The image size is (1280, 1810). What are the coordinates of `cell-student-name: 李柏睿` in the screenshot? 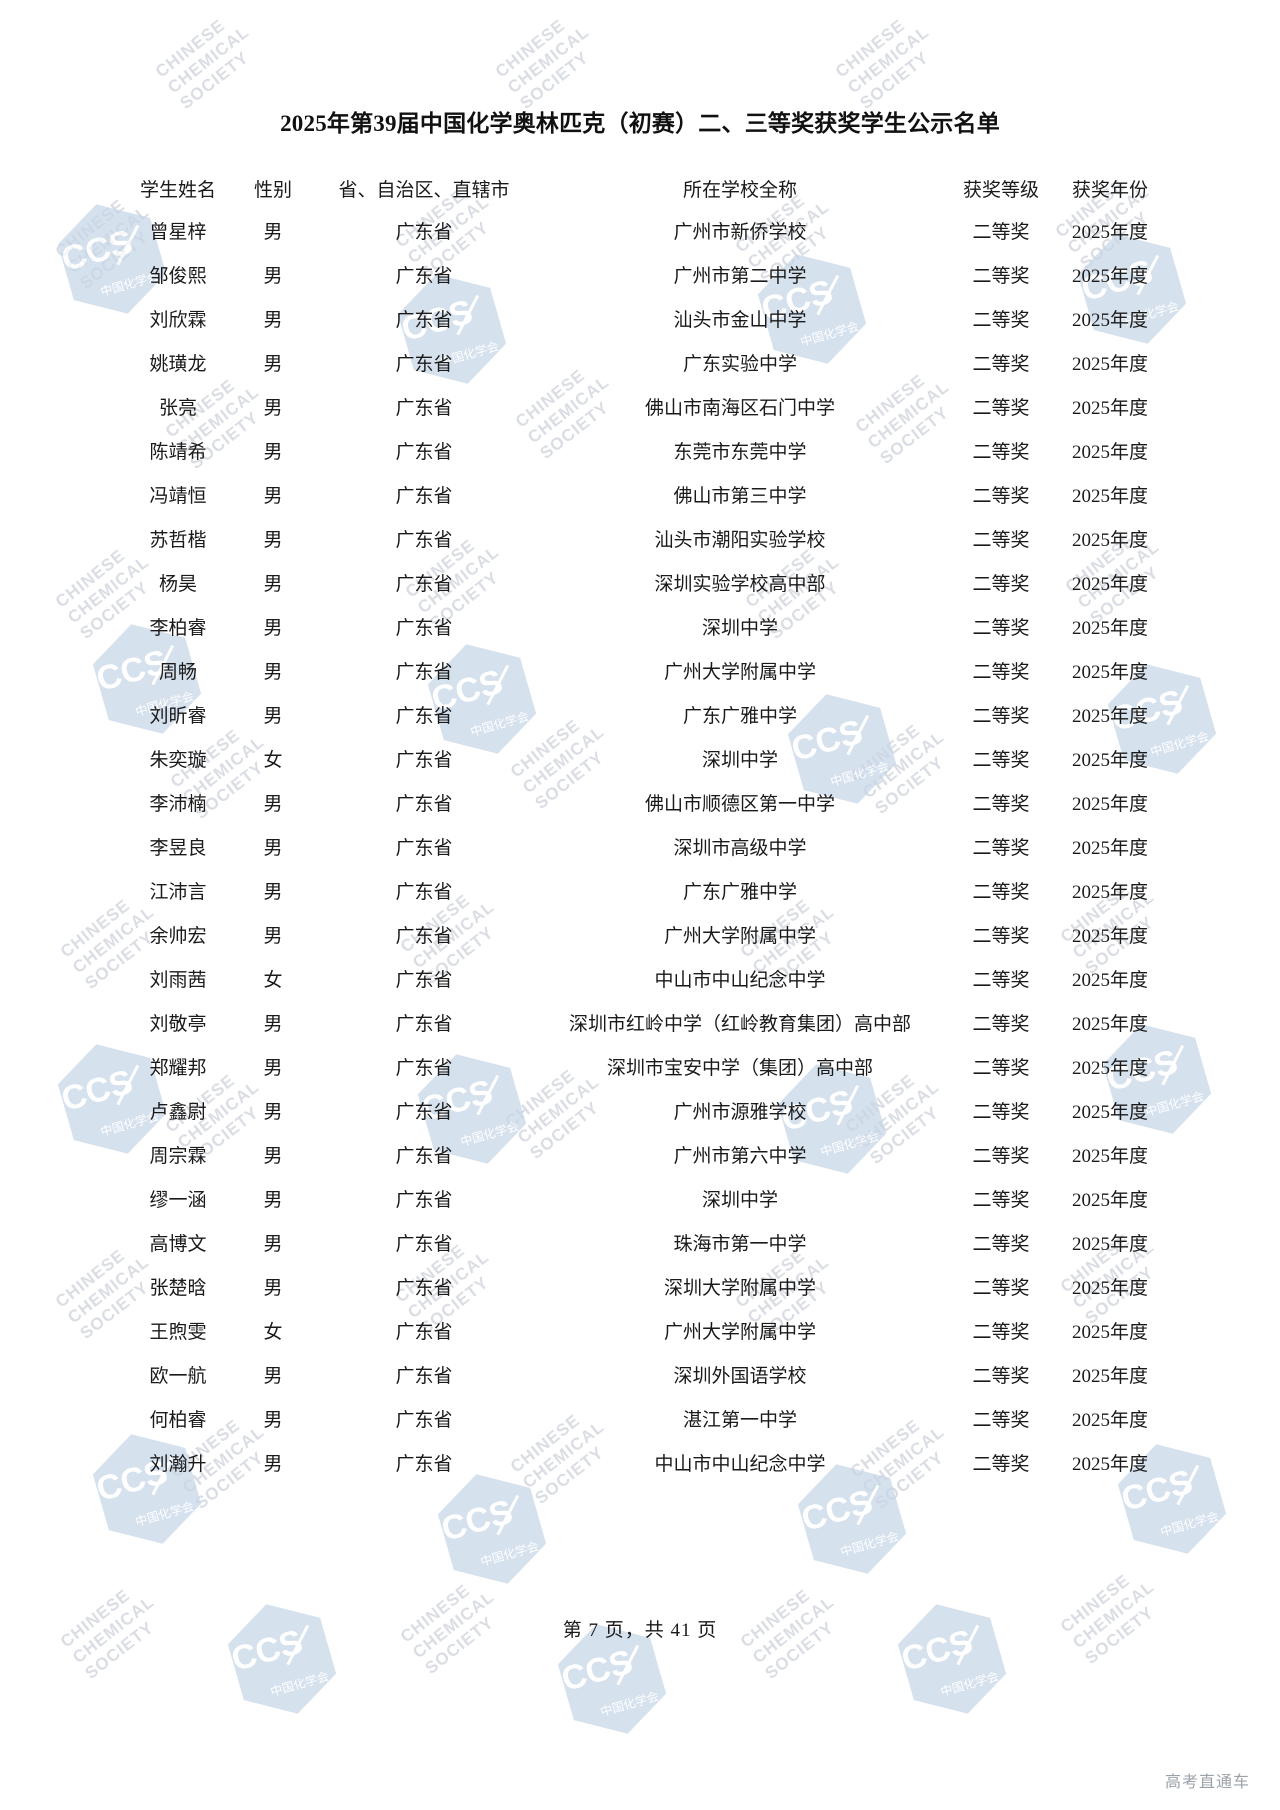 It's located at (178, 628).